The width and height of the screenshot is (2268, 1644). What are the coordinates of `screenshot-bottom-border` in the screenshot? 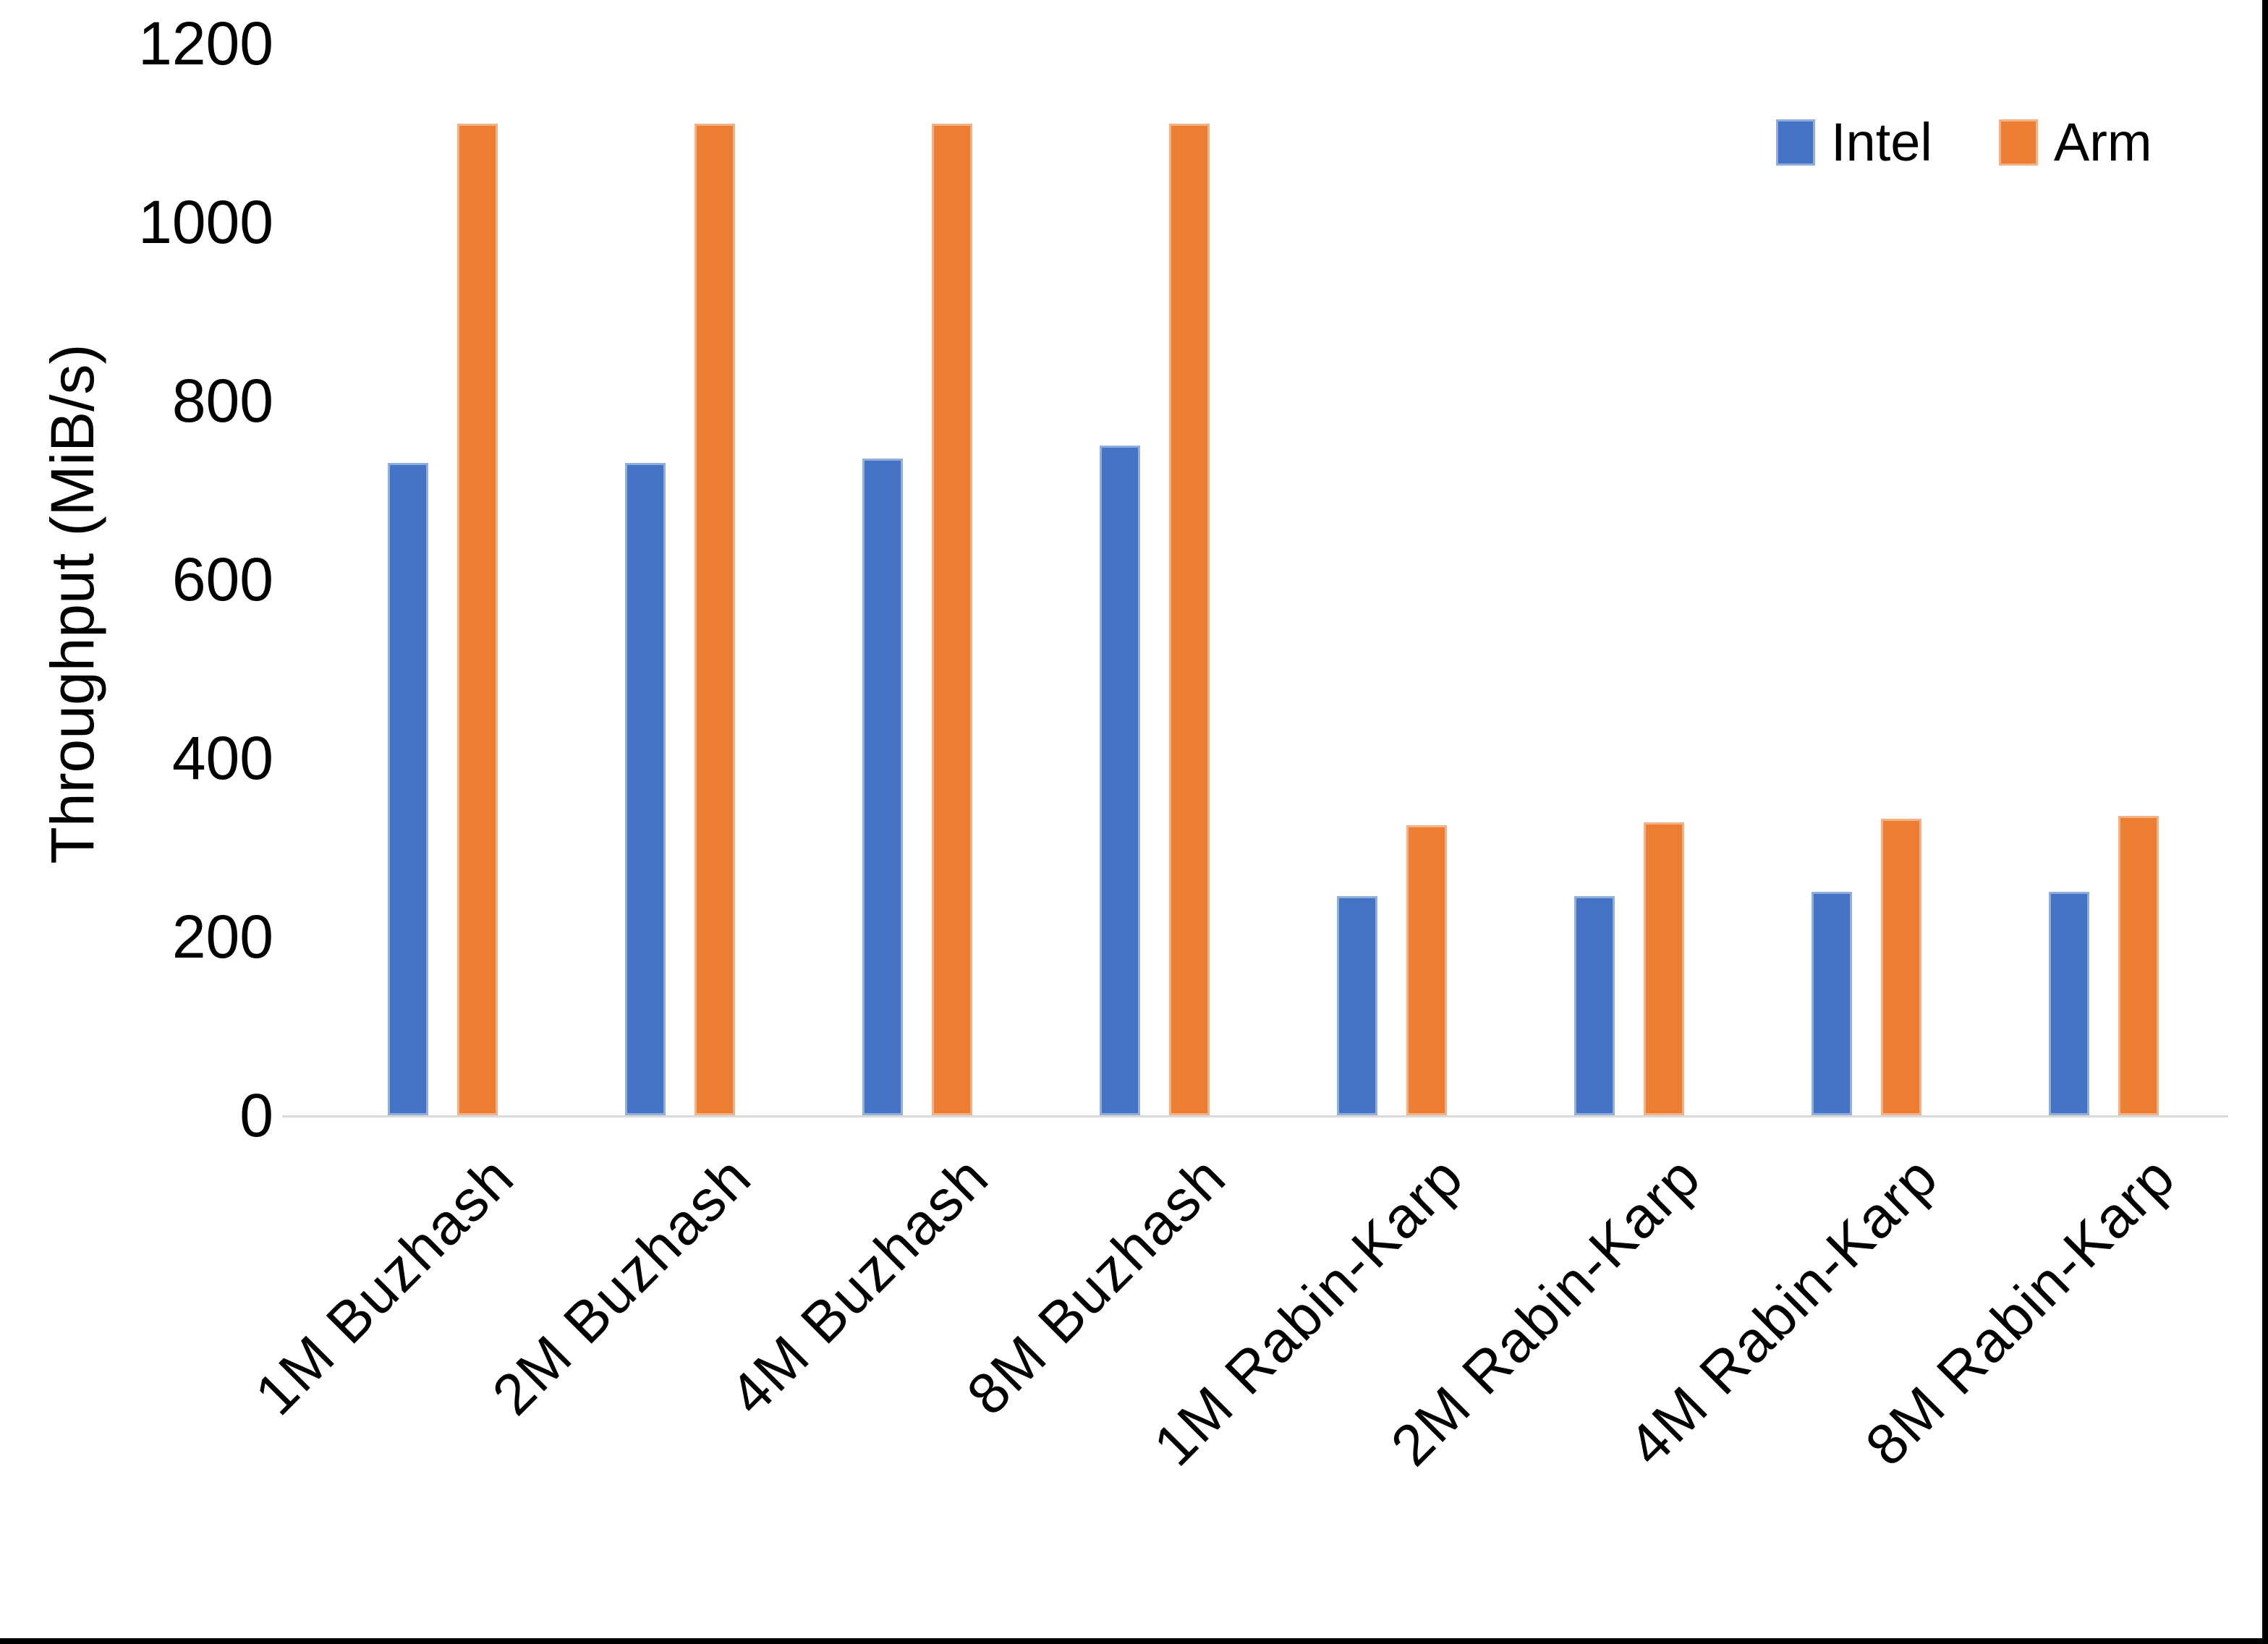 It's located at (1134, 1641).